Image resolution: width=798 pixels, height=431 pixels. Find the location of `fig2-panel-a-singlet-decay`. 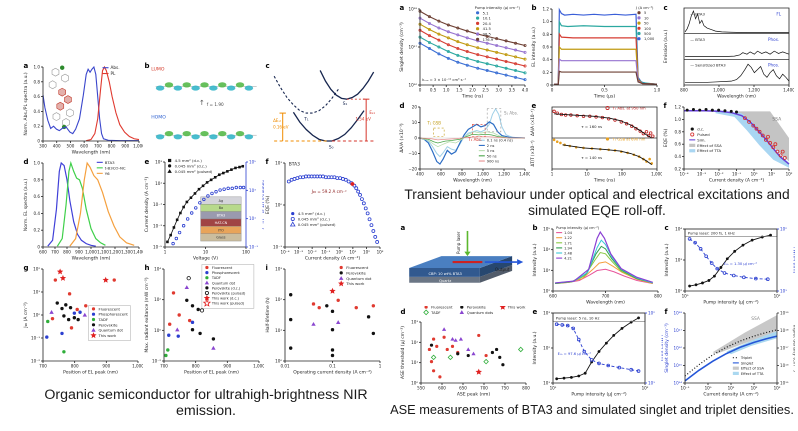

fig2-panel-a-singlet-decay is located at coordinates (464, 51).